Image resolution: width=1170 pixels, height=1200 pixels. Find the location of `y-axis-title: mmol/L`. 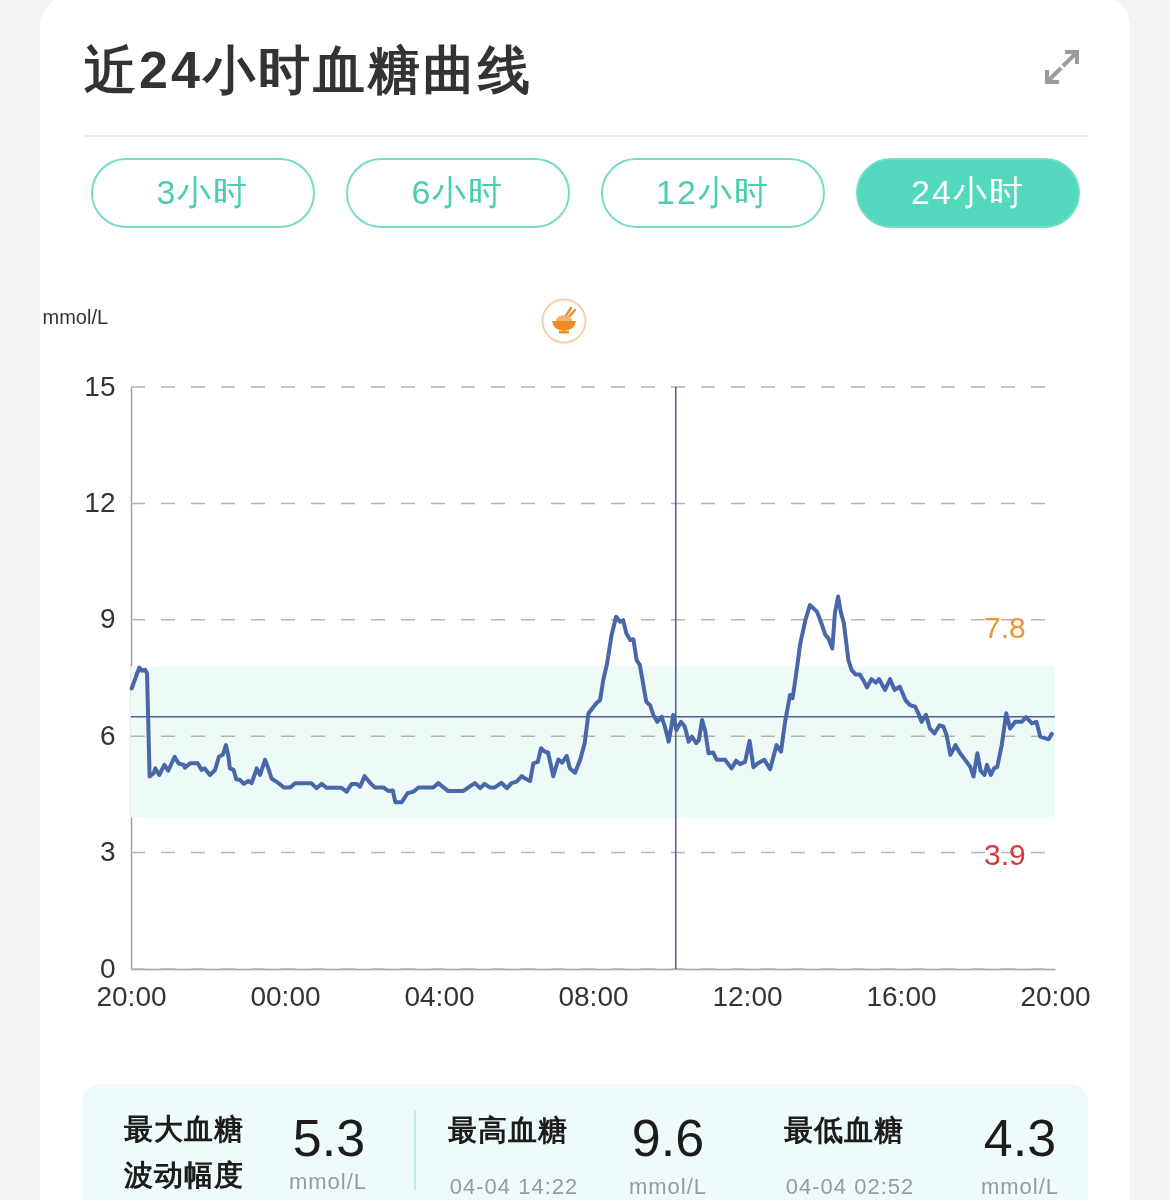

y-axis-title: mmol/L is located at coordinates (75, 316).